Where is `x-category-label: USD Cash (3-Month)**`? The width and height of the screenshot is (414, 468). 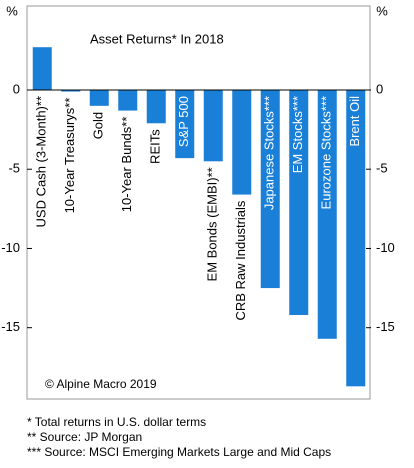 x-category-label: USD Cash (3-Month)** is located at coordinates (41, 162).